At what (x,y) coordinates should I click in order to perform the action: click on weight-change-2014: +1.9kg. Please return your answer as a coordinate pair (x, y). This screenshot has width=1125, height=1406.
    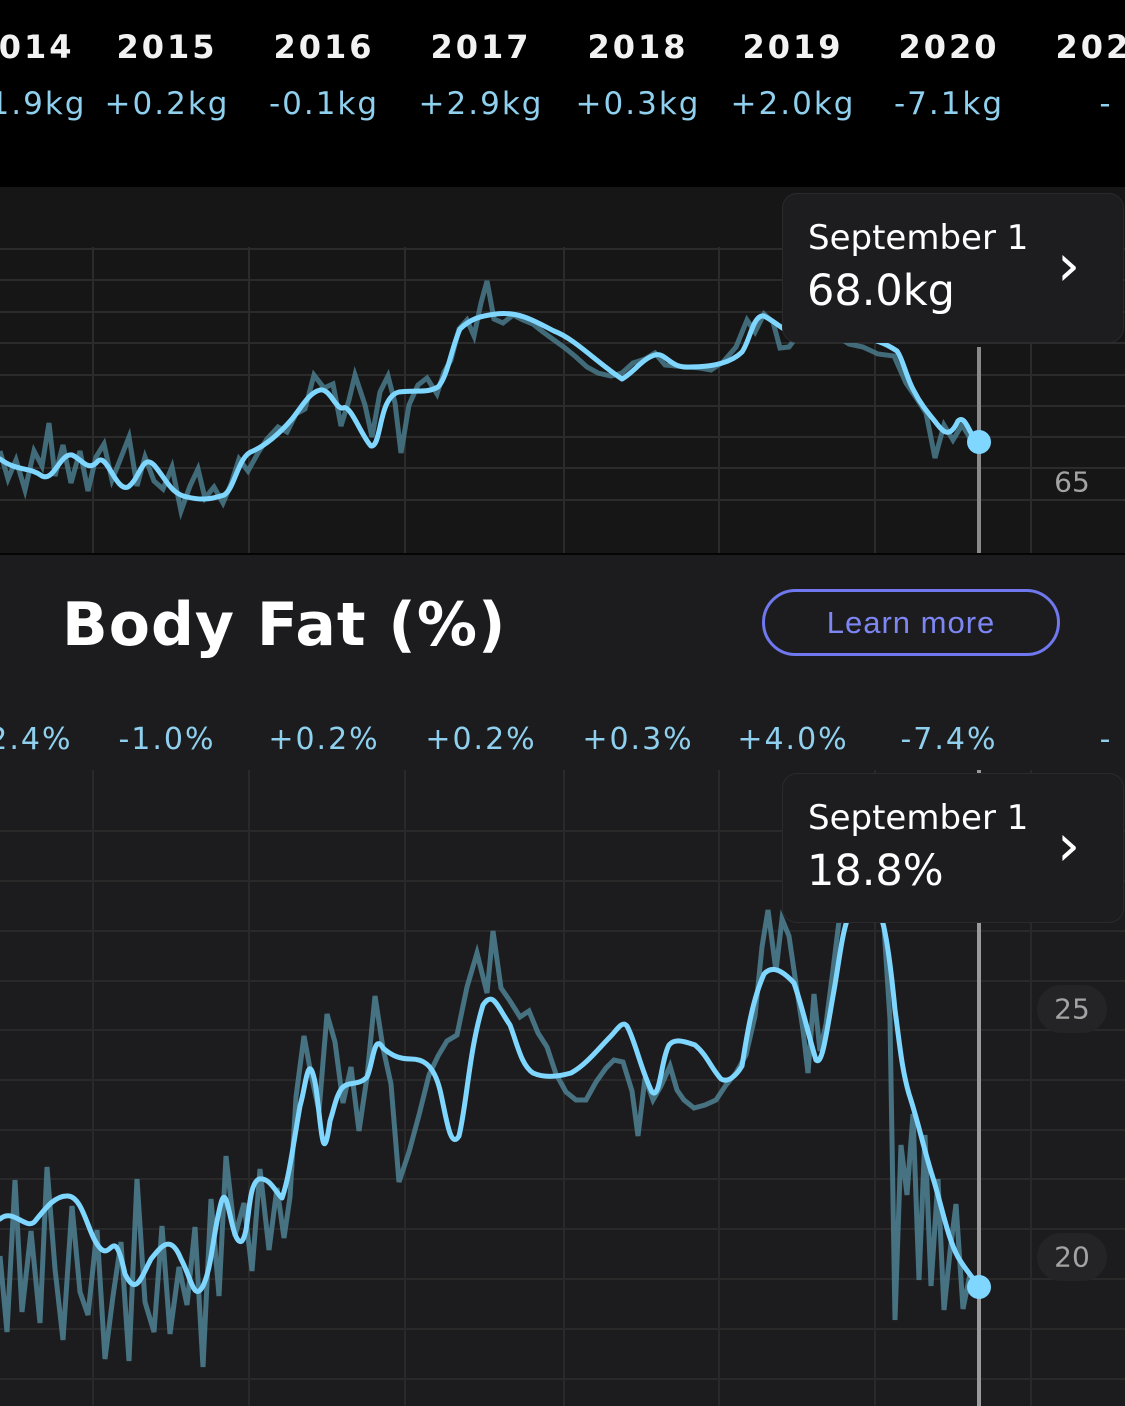
    Looking at the image, I should click on (43, 104).